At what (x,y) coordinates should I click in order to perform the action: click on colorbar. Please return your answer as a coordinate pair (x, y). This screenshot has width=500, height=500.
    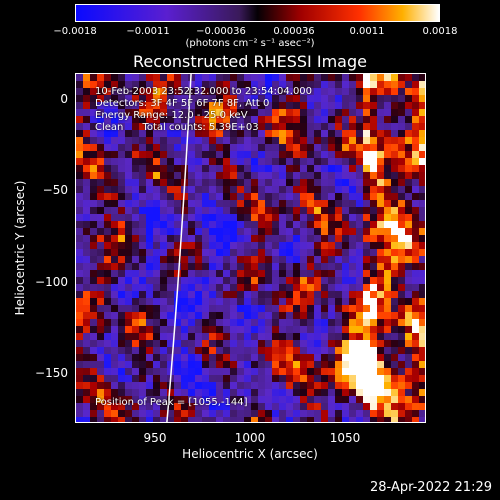
    Looking at the image, I should click on (257, 13).